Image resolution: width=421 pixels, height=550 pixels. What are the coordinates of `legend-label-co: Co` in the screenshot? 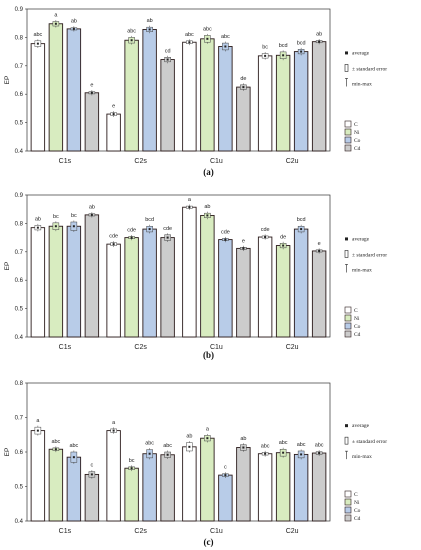 It's located at (357, 511).